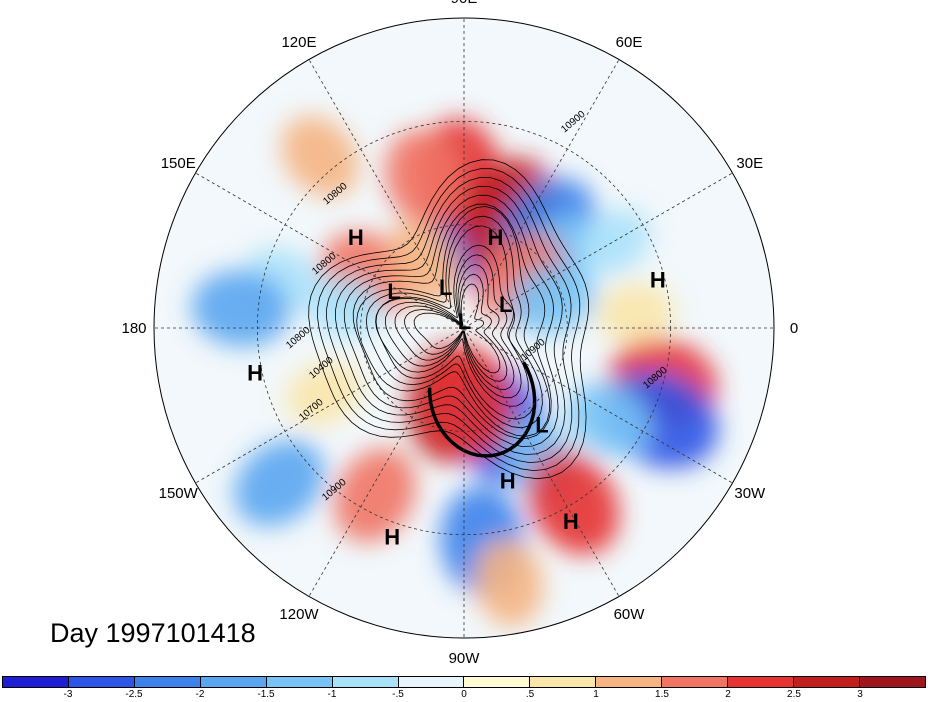 The width and height of the screenshot is (928, 702). What do you see at coordinates (178, 163) in the screenshot?
I see `longitude-label: 150E` at bounding box center [178, 163].